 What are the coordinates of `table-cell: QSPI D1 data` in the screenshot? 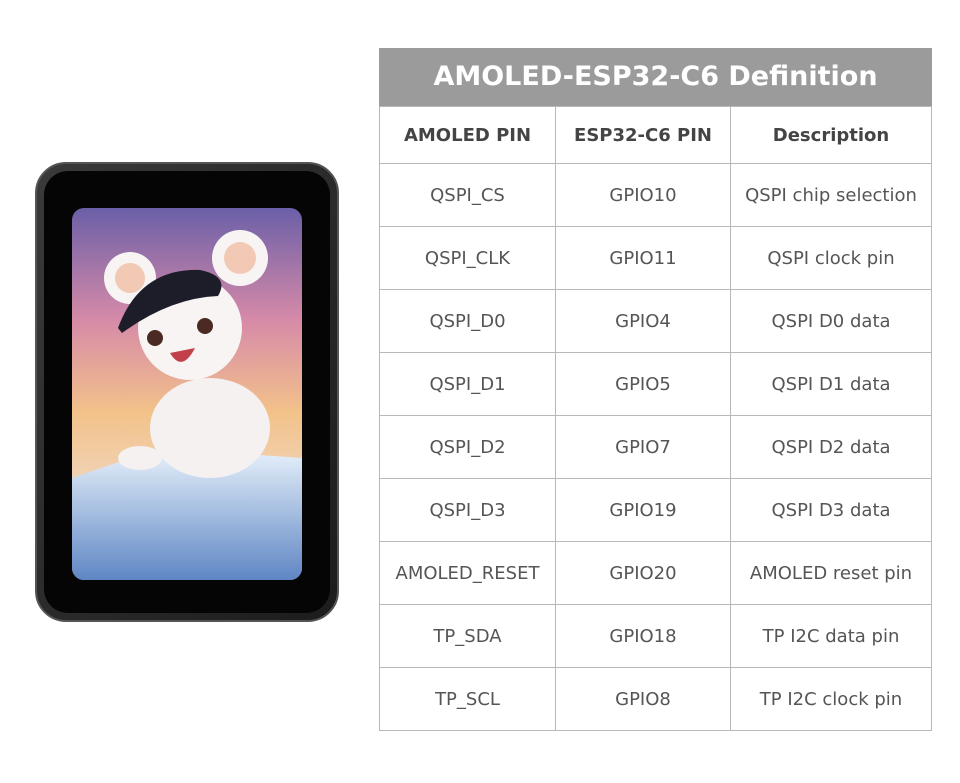 It's located at (831, 384).